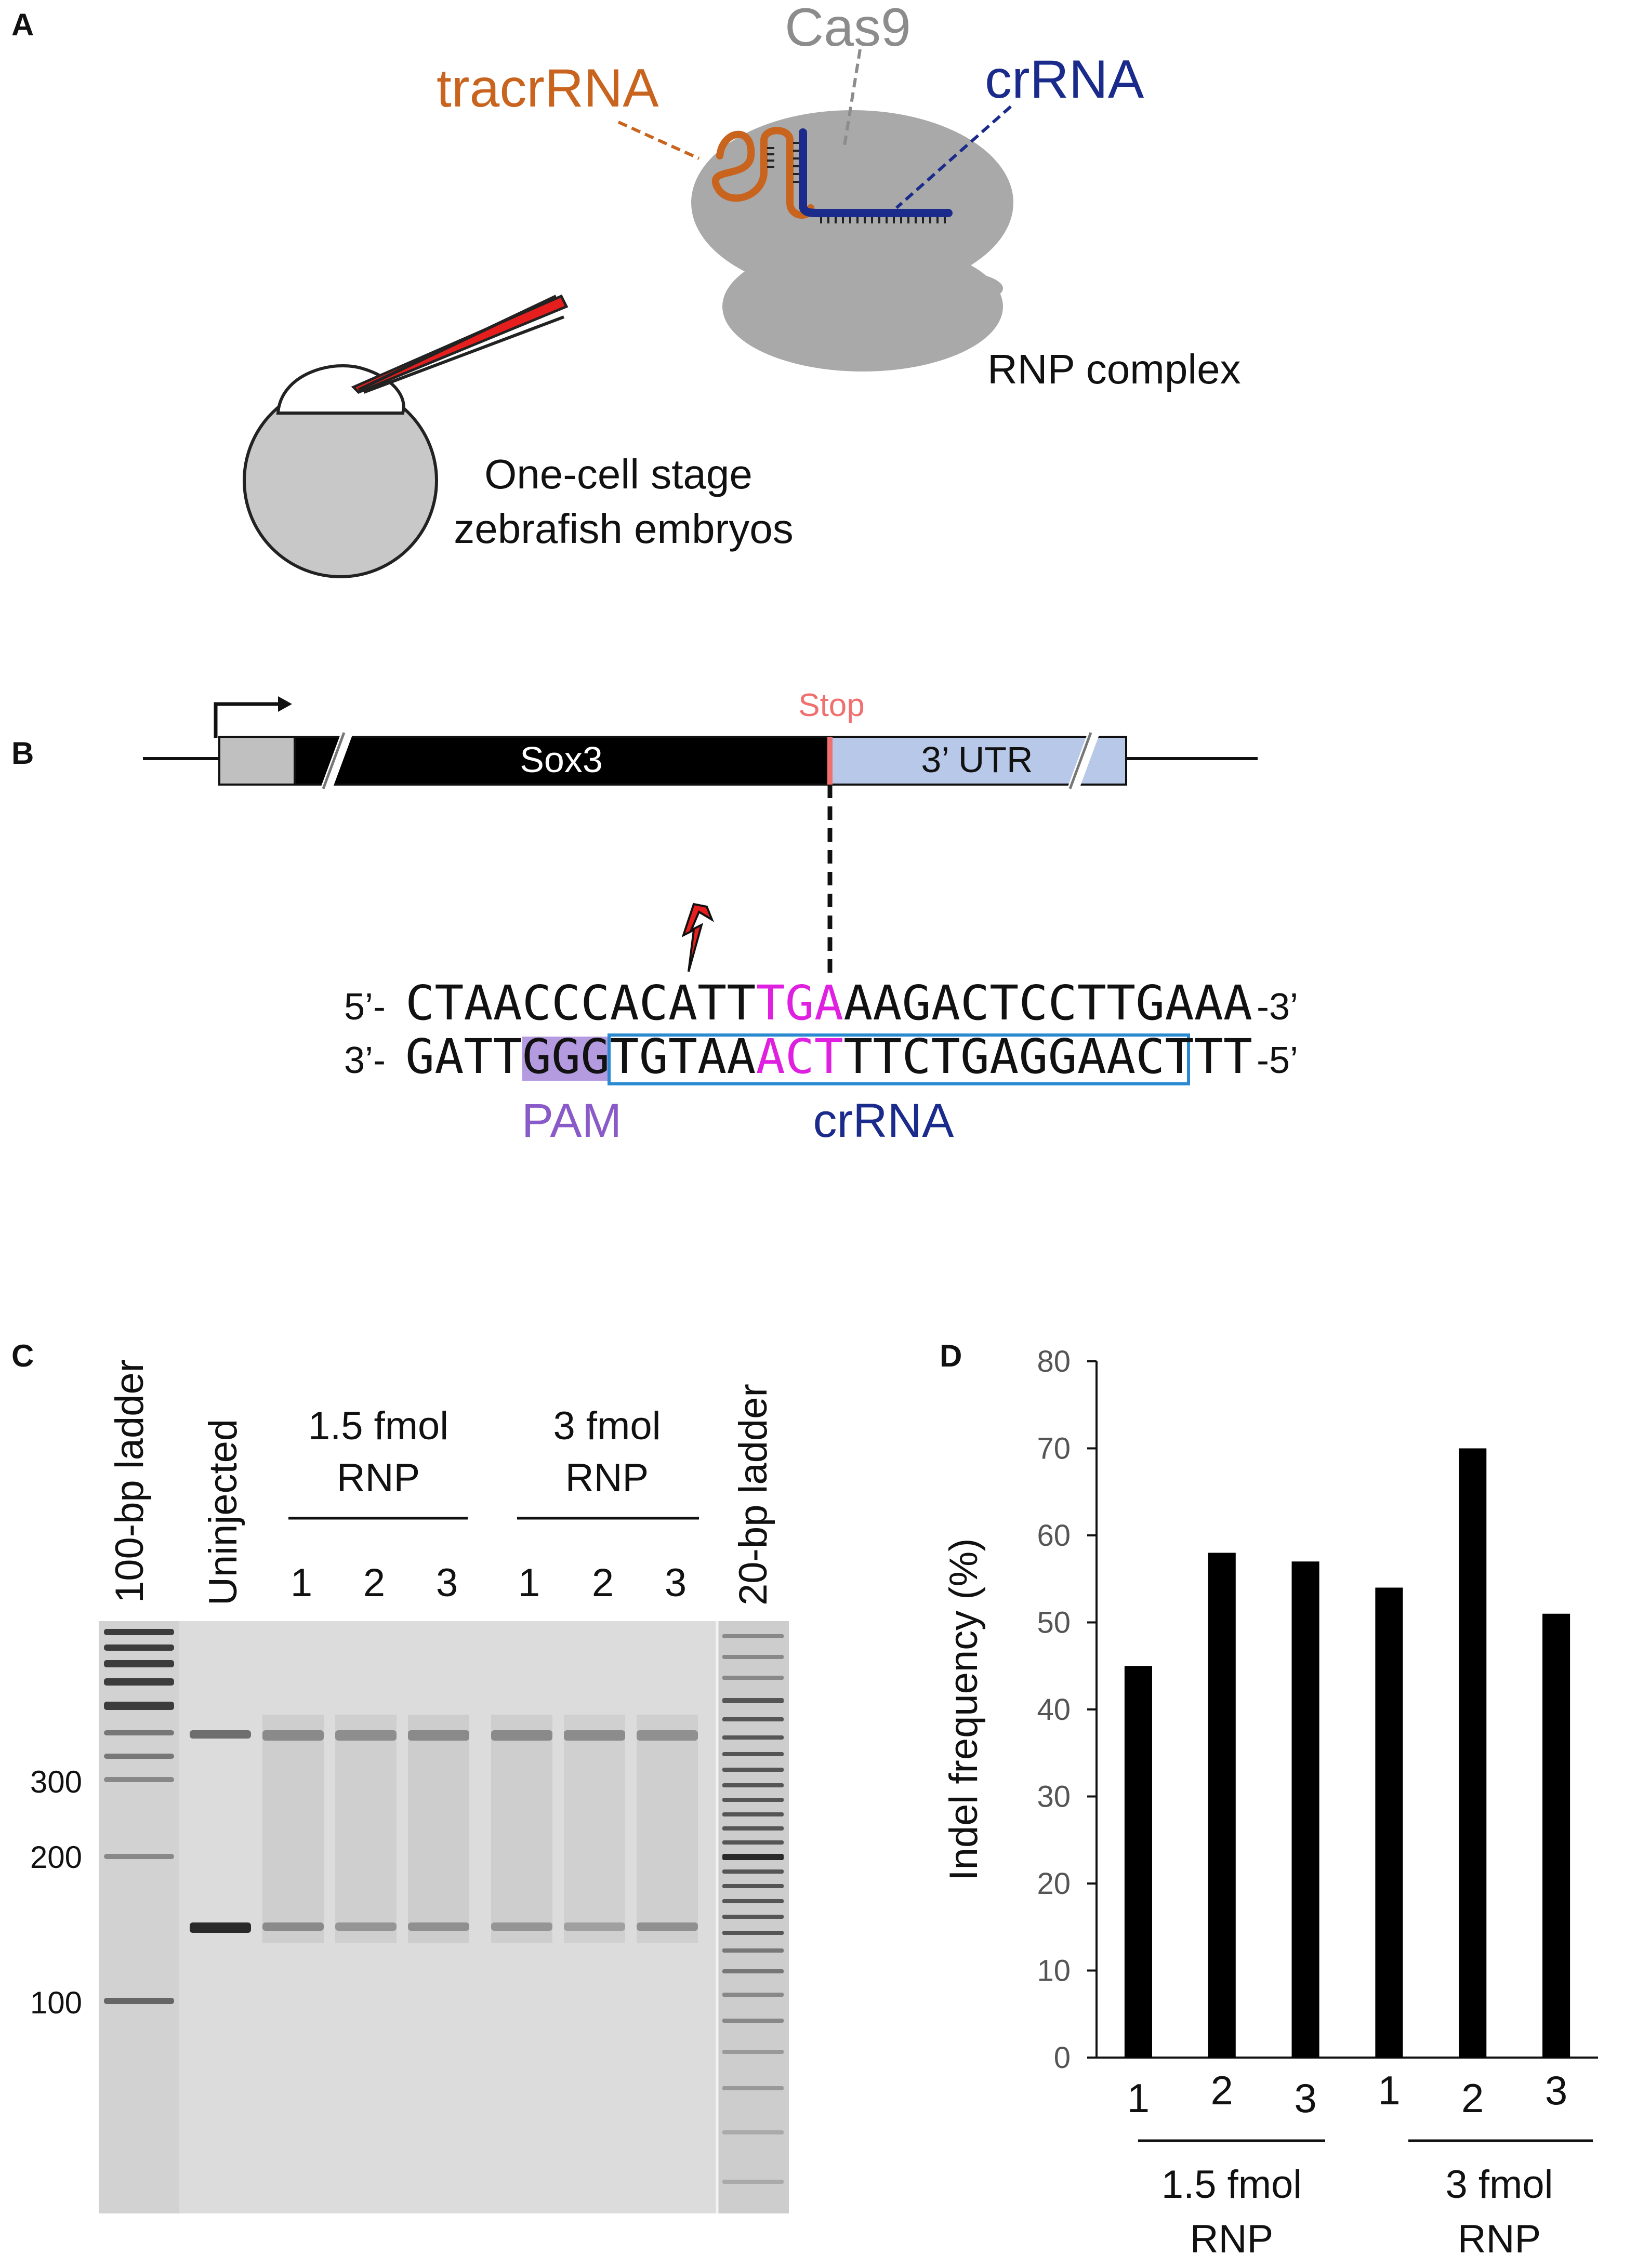 The width and height of the screenshot is (1637, 2268). Describe the element at coordinates (1062, 2058) in the screenshot. I see `y-tick-label: 0` at that location.